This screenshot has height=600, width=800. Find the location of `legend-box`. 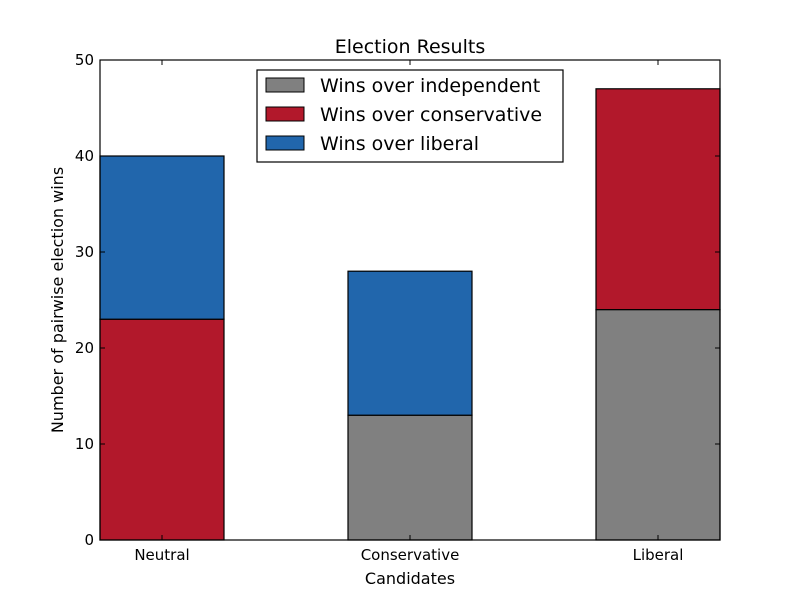

legend-box is located at coordinates (410, 116).